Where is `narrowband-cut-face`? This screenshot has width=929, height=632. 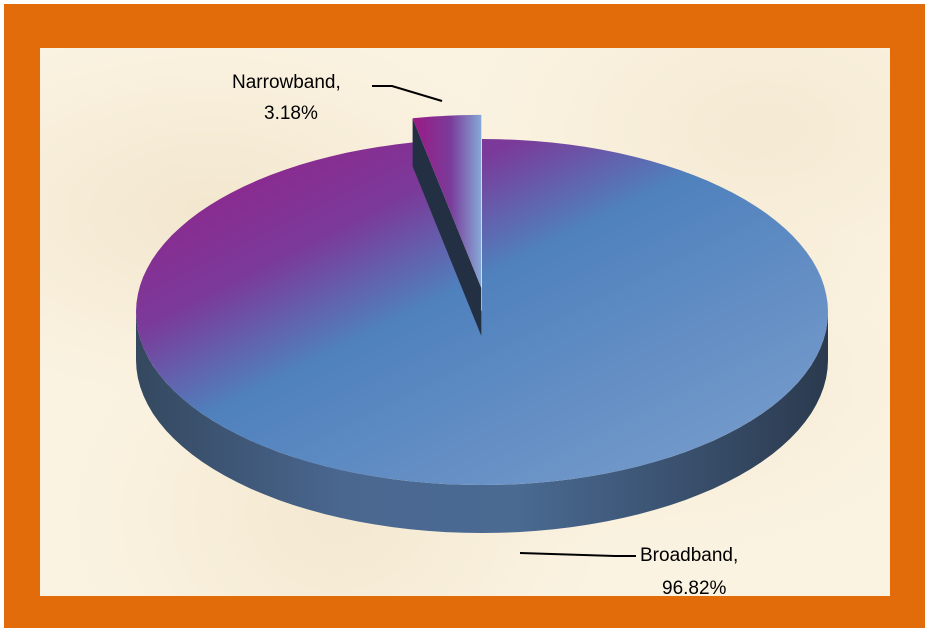
narrowband-cut-face is located at coordinates (447, 227).